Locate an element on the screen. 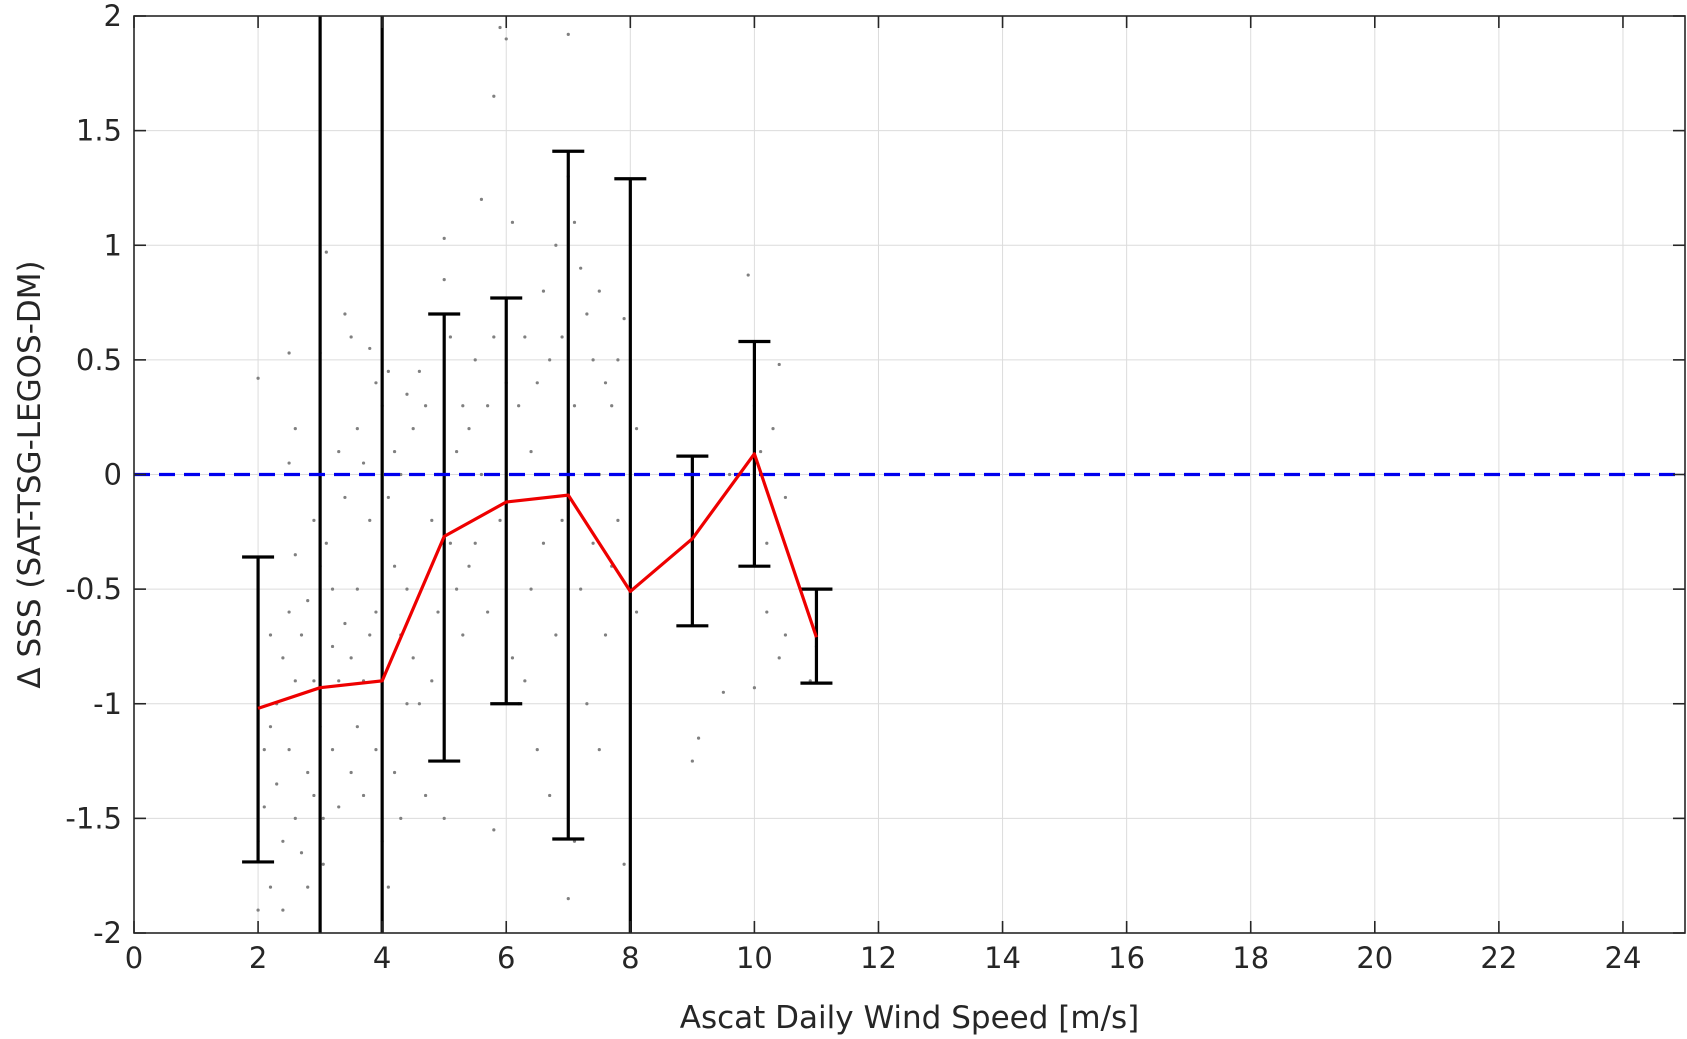 The height and width of the screenshot is (1039, 1687). x-tick-label: 10 is located at coordinates (754, 958).